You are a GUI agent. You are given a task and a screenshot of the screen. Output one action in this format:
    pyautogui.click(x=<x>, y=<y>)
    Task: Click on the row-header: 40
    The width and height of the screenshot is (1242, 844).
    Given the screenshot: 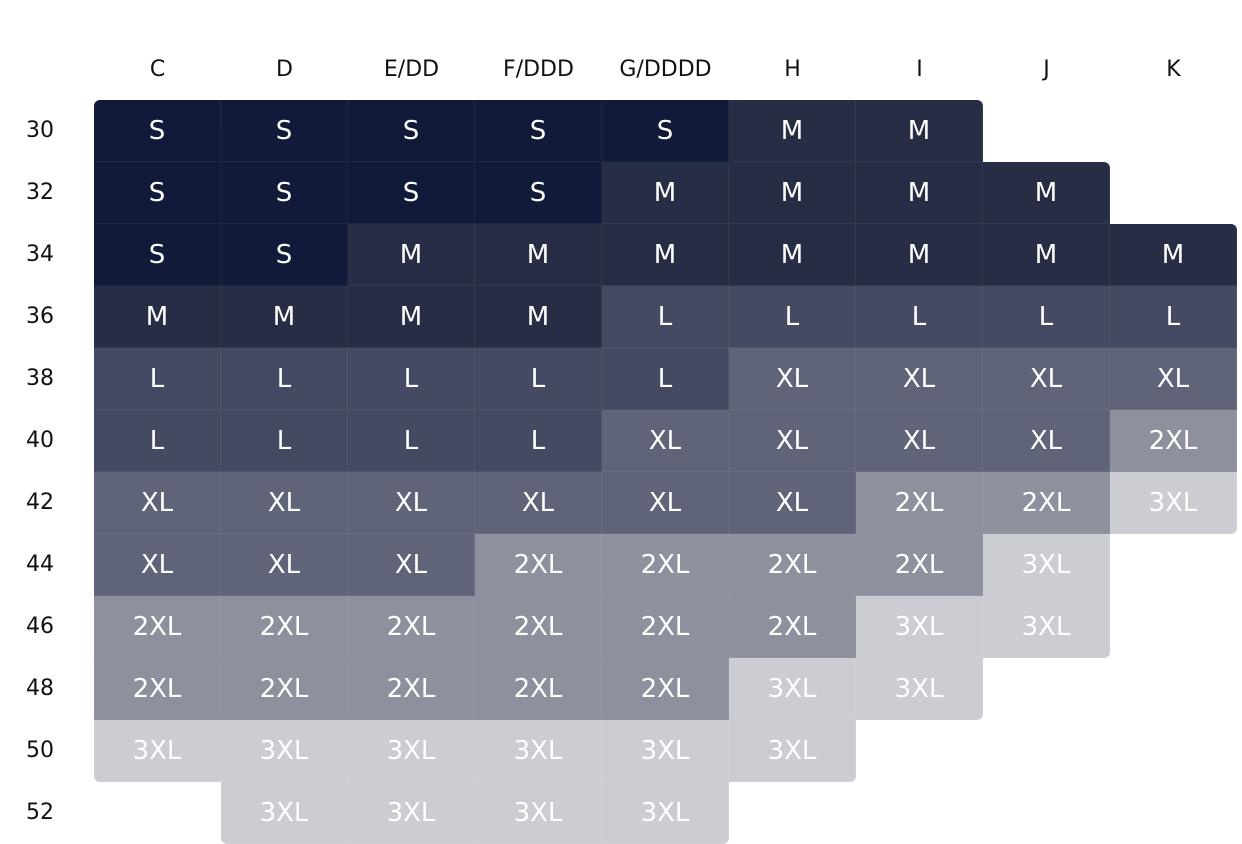 What is the action you would take?
    pyautogui.click(x=40, y=440)
    